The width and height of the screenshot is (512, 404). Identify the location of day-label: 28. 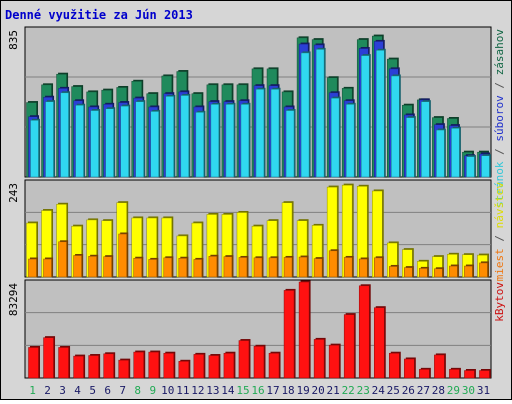
(438, 390).